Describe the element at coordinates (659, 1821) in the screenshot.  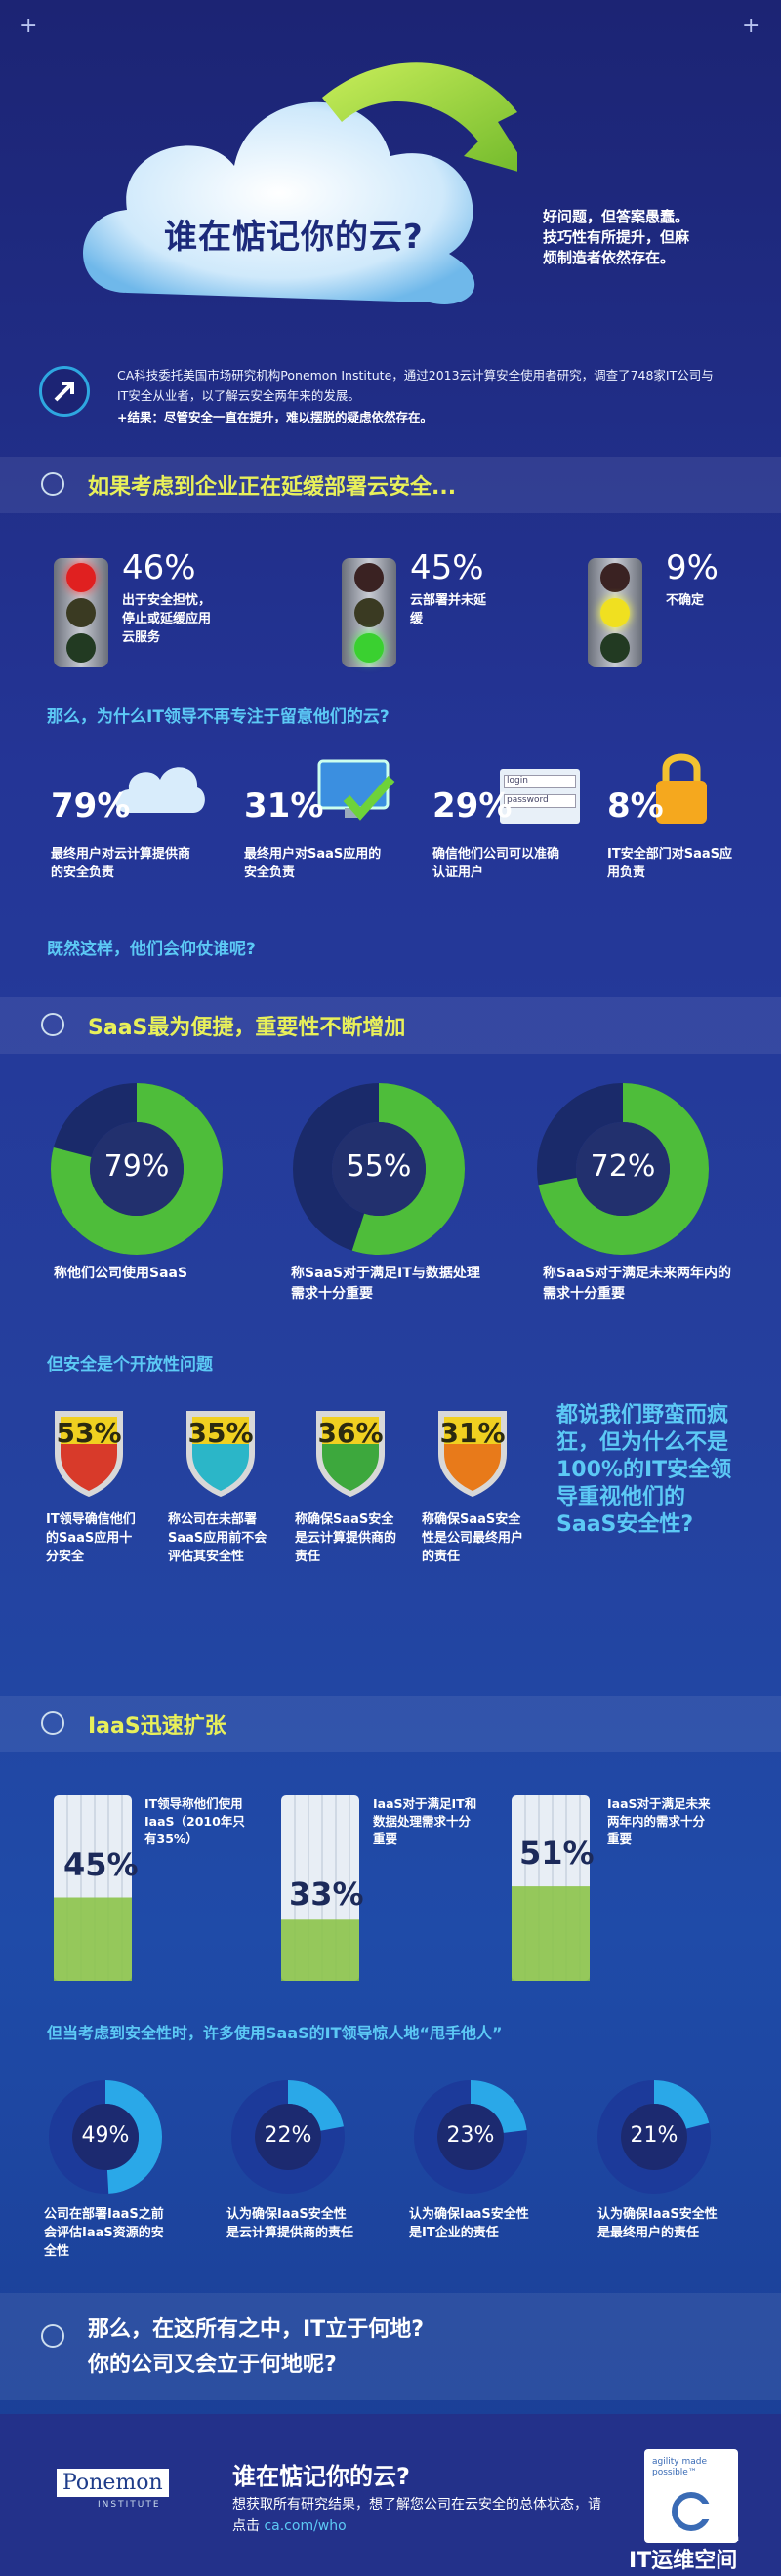
I see `building-caption: IaaS对于满足未来两年内的需求十分重要` at that location.